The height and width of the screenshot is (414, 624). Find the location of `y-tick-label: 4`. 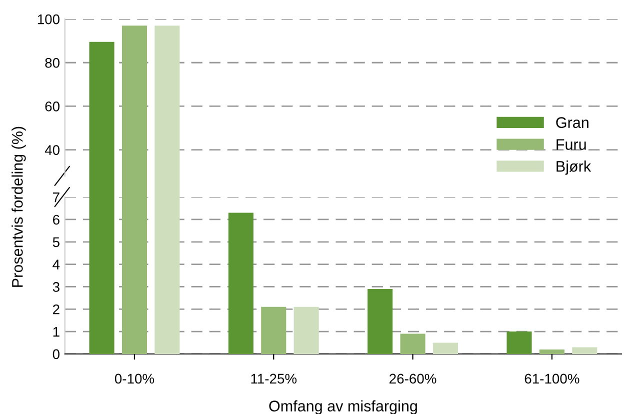

y-tick-label: 4 is located at coordinates (56, 265).